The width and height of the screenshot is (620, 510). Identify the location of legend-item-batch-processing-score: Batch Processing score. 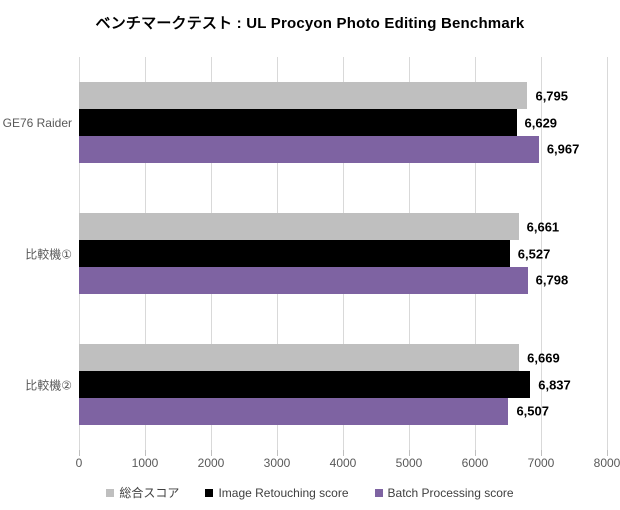
(444, 492).